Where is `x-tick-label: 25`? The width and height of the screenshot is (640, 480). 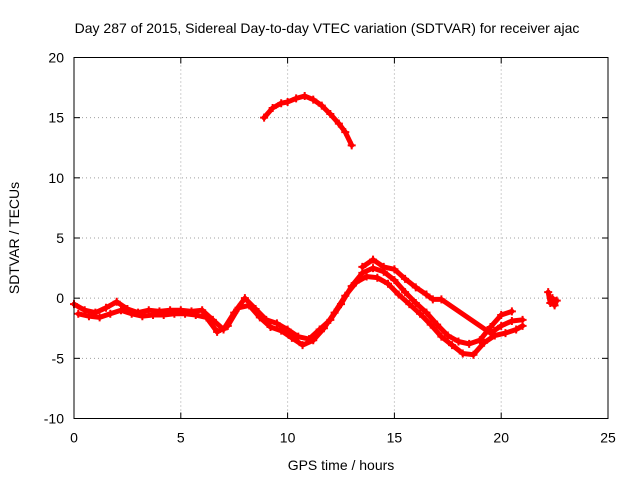
x-tick-label: 25 is located at coordinates (608, 438).